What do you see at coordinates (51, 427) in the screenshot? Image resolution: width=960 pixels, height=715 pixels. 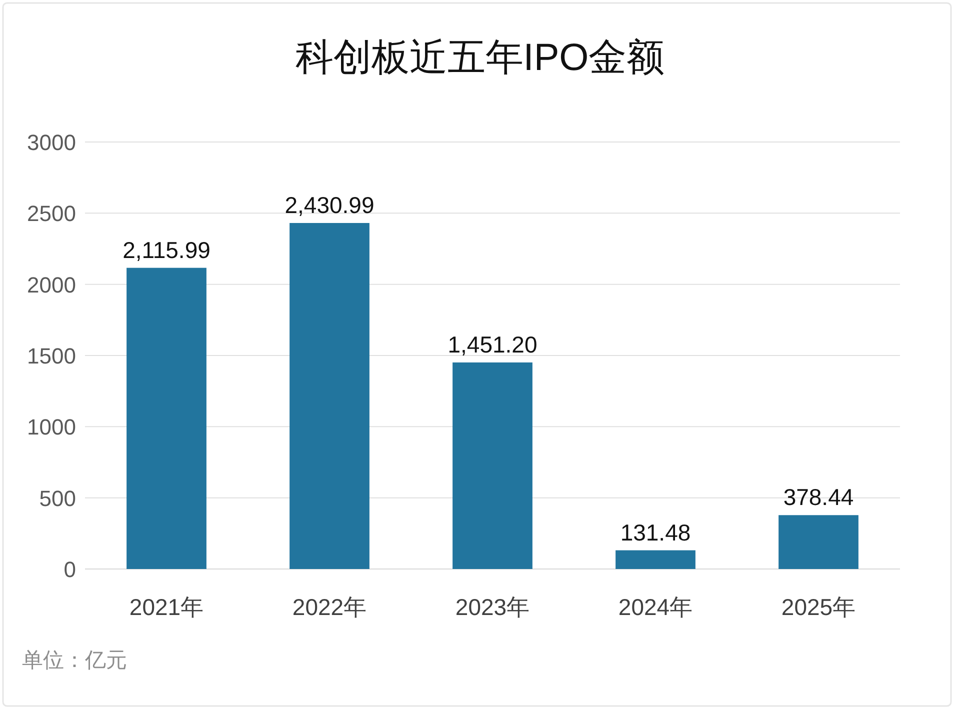 I see `y-tick-label: 1000` at bounding box center [51, 427].